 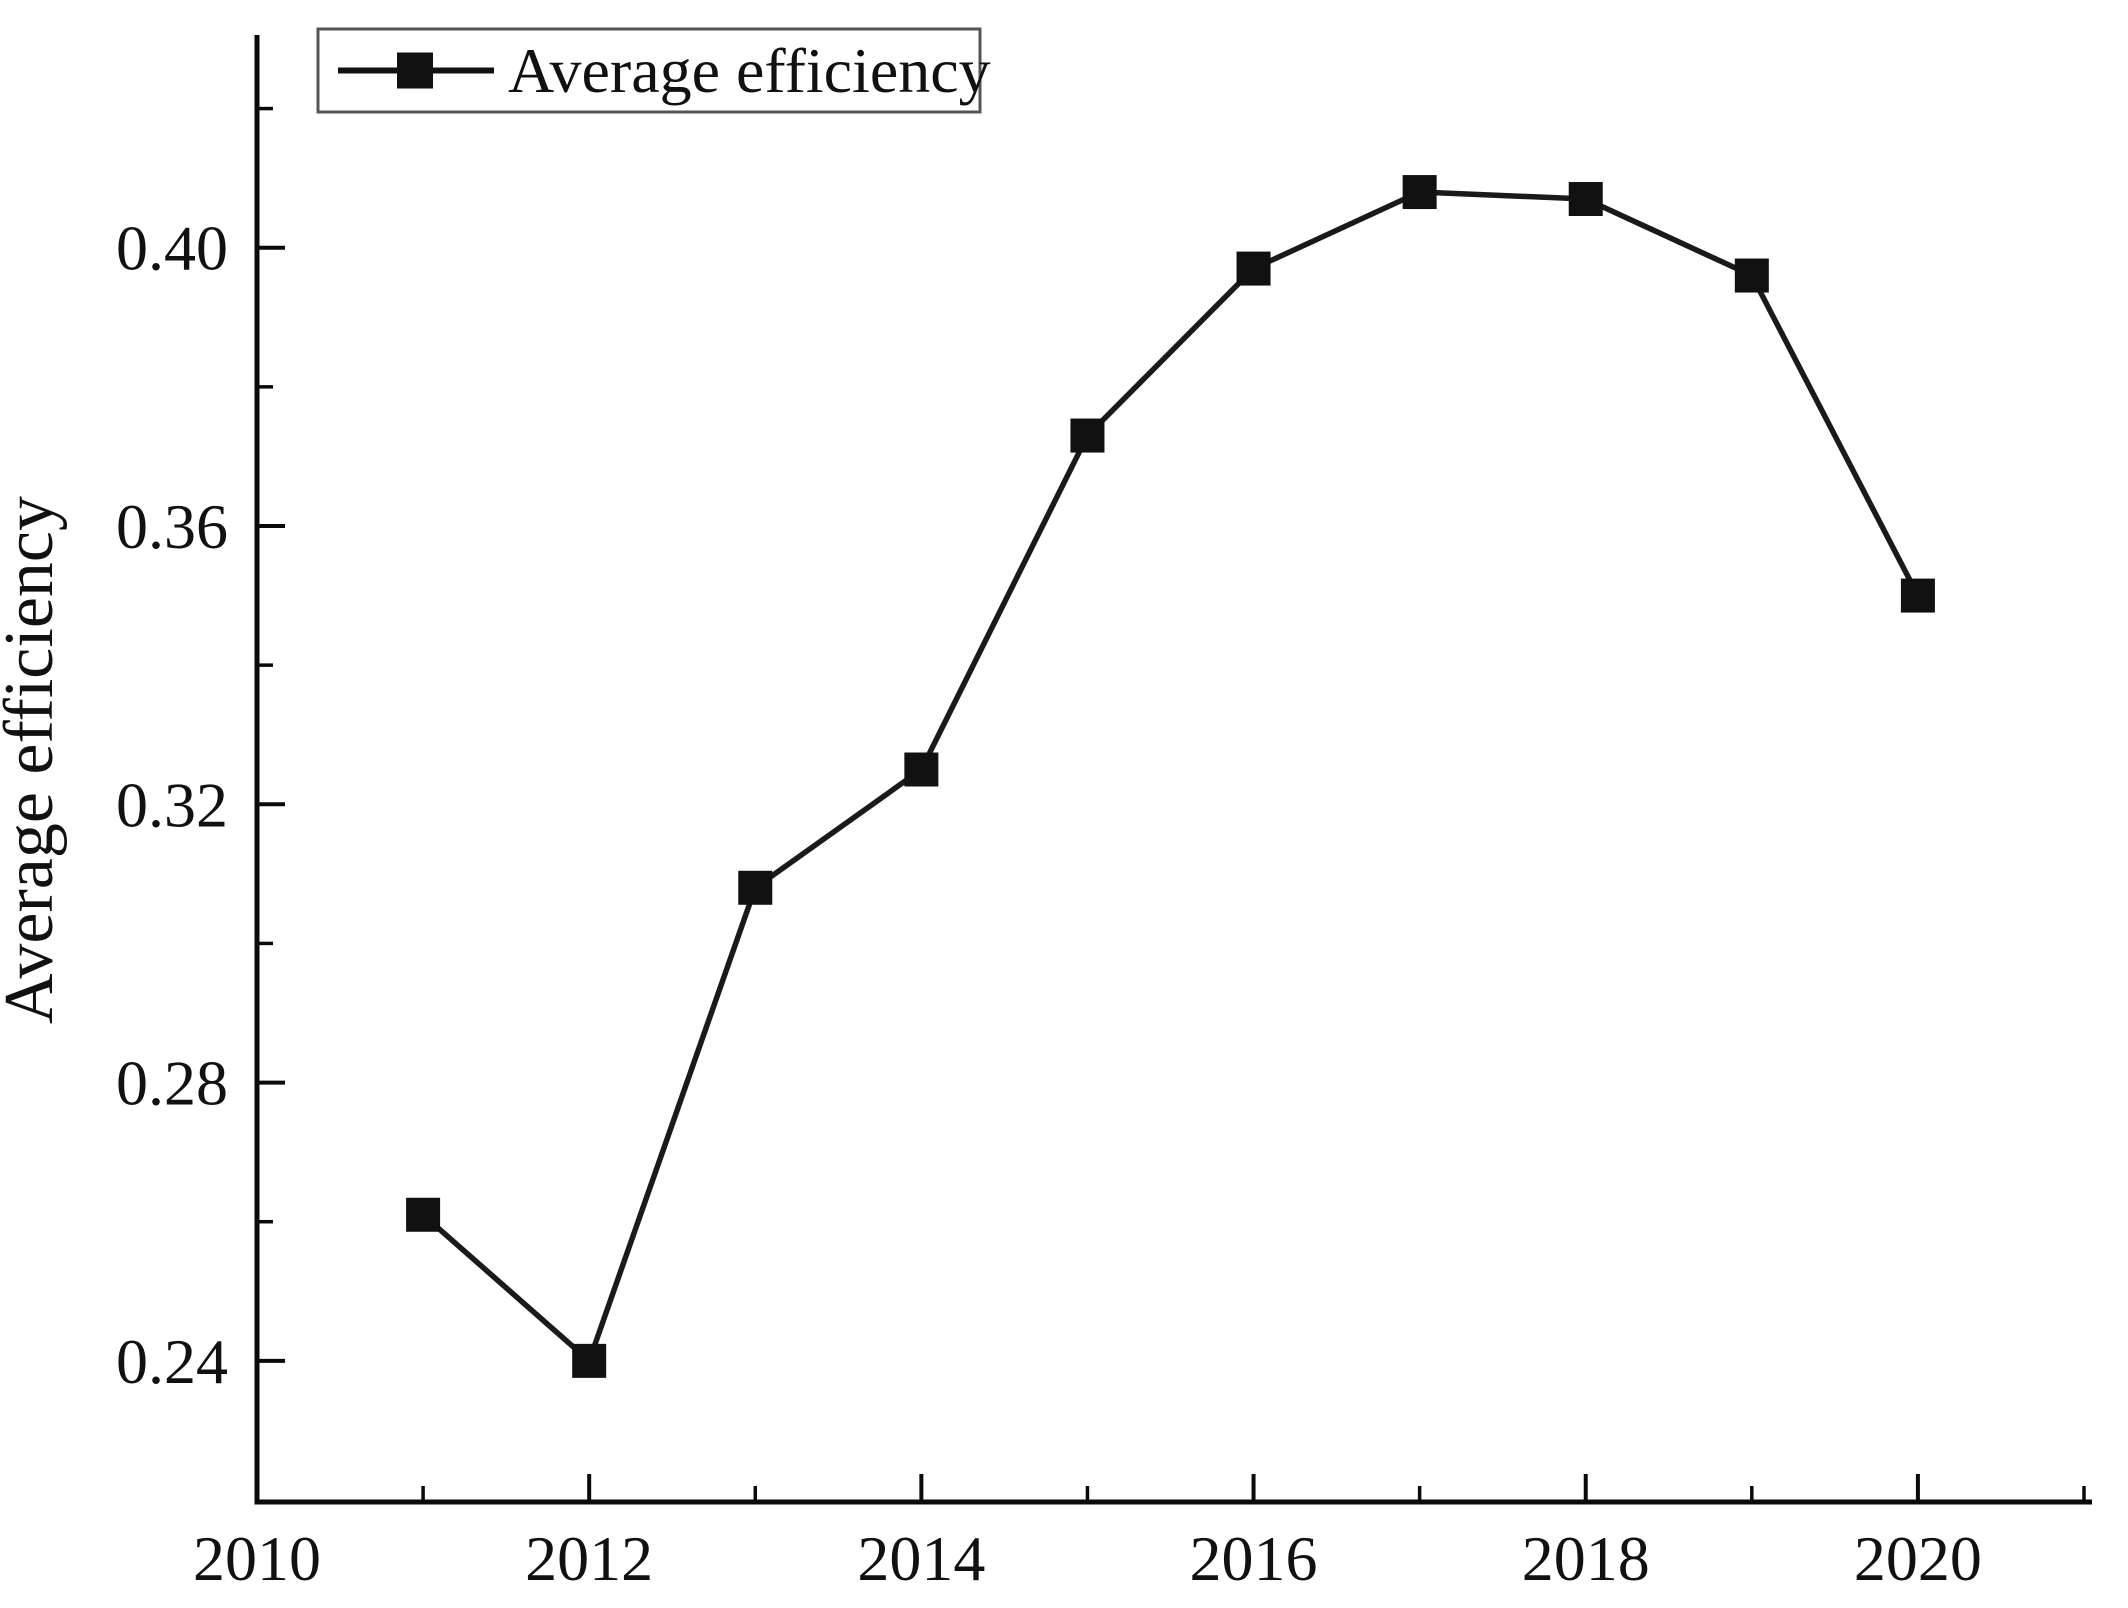 I want to click on y-axis-title: Average efficiency, so click(x=34, y=760).